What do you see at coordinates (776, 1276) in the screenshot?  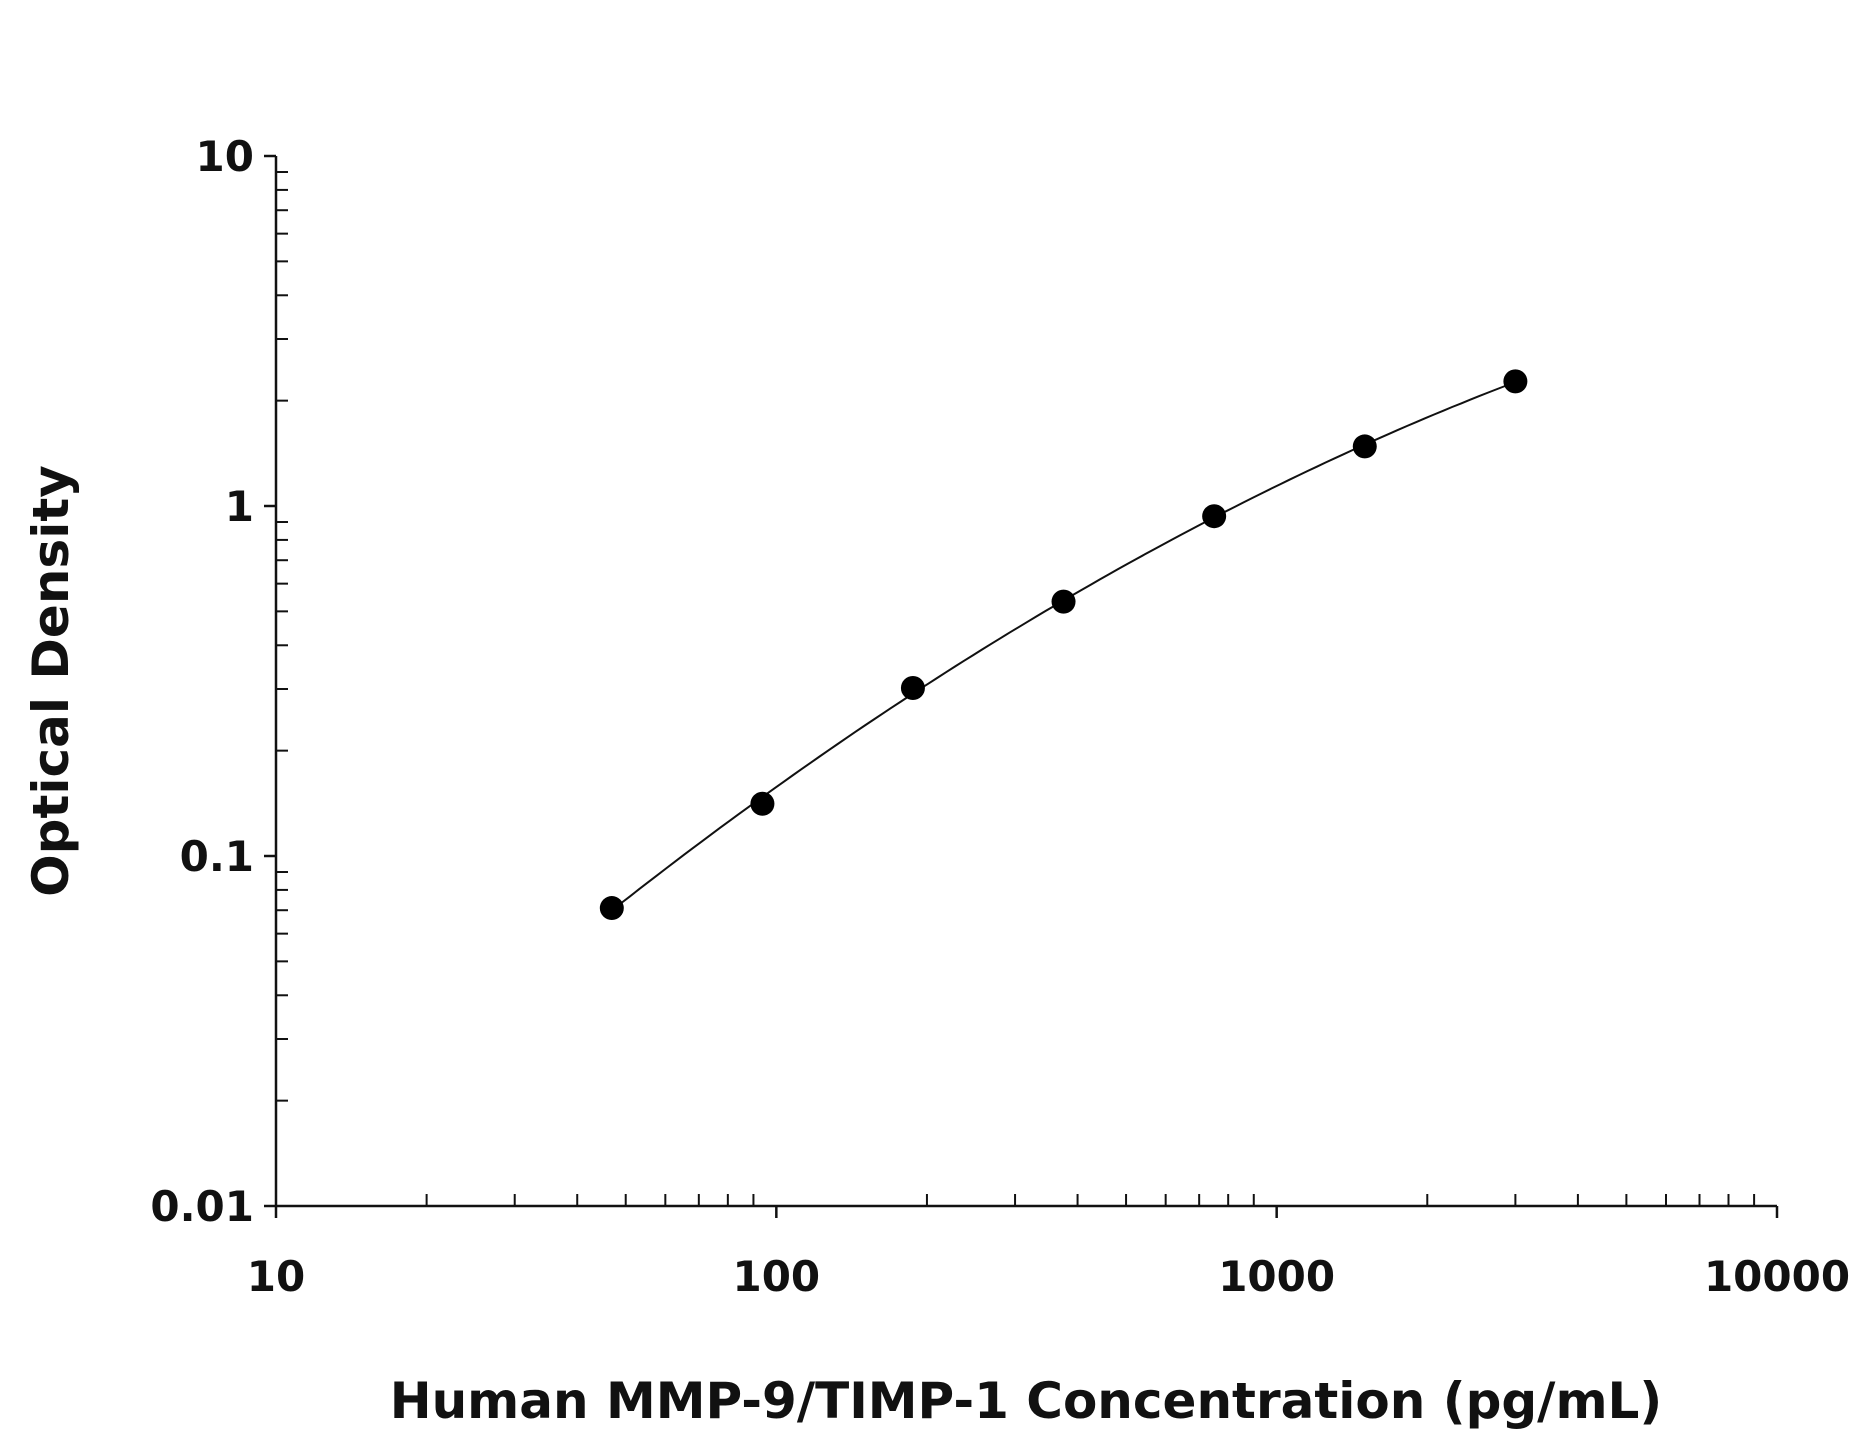 I see `x-tick-label: 100` at bounding box center [776, 1276].